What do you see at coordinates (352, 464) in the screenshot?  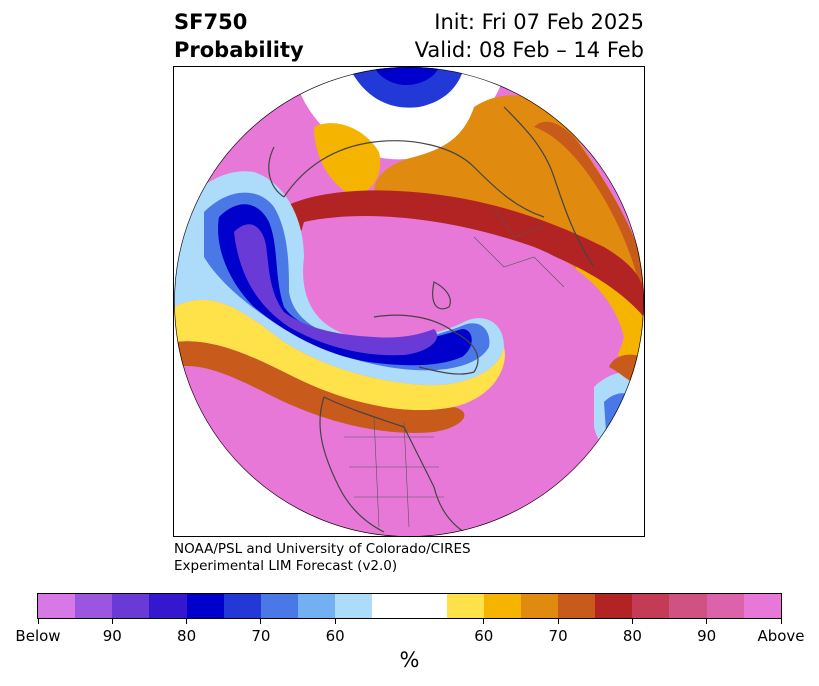 I see `coastline-west-na` at bounding box center [352, 464].